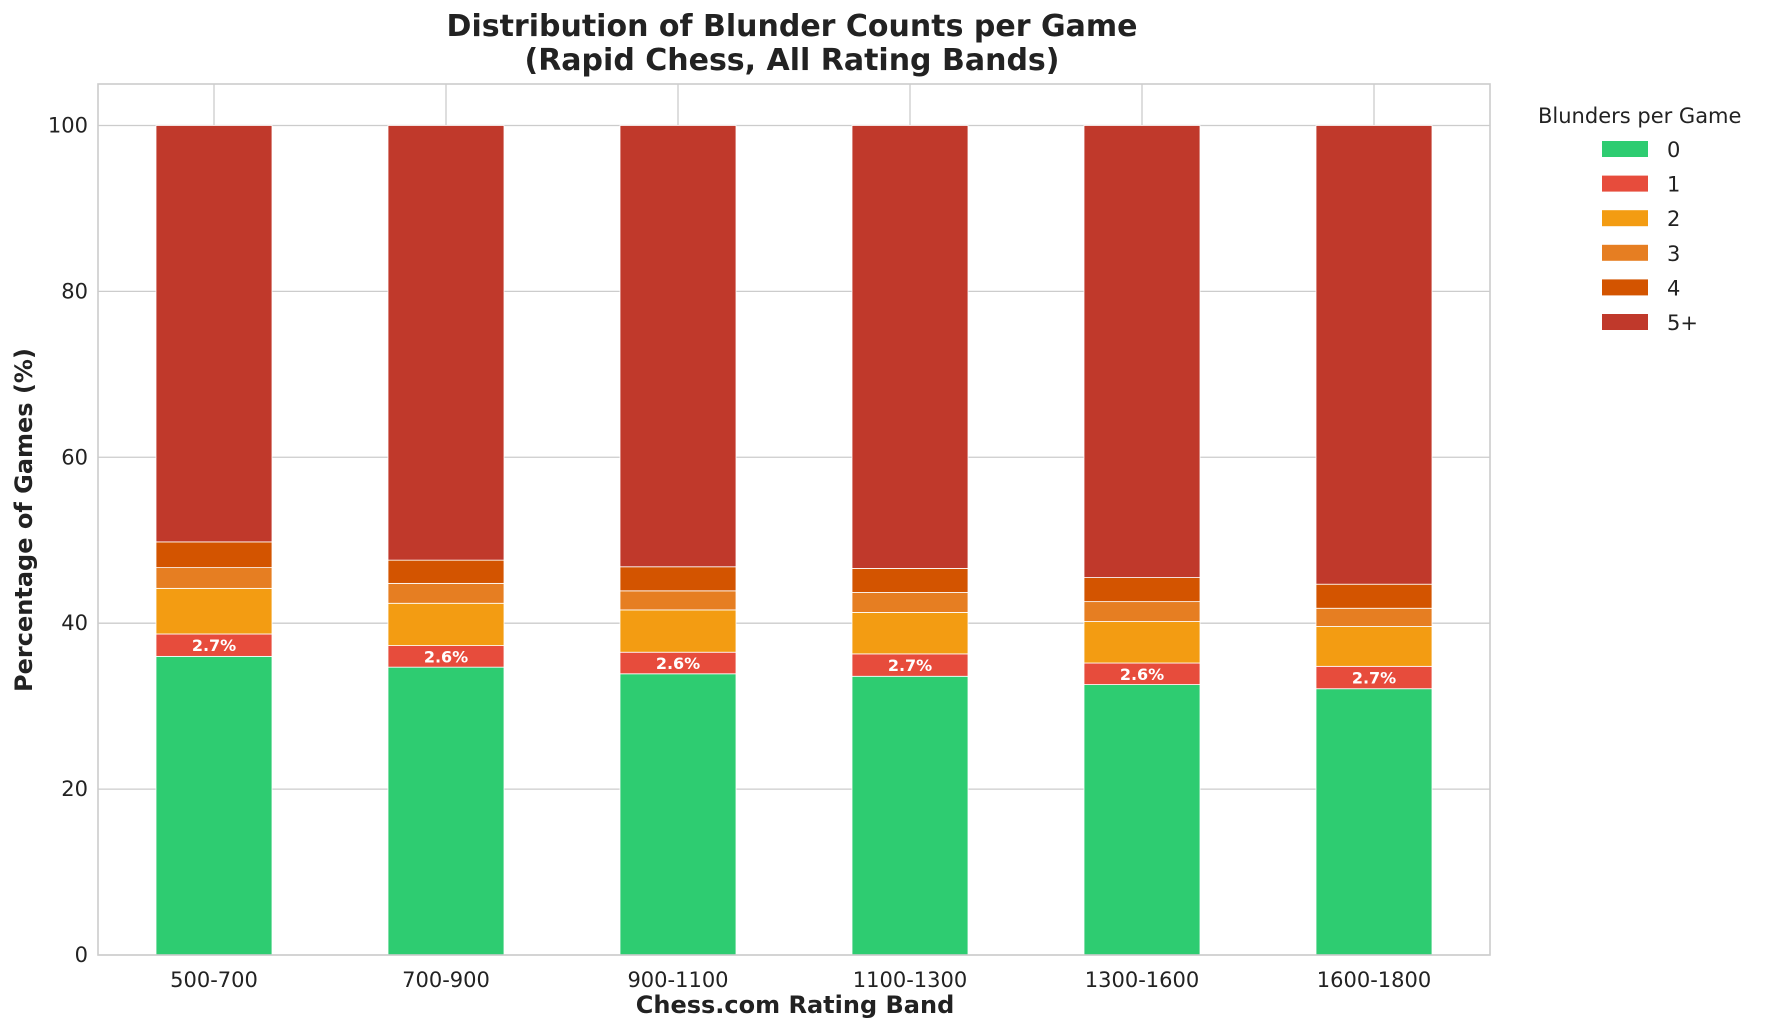 The height and width of the screenshot is (1030, 1780). I want to click on y-tick-label: 40, so click(74, 623).